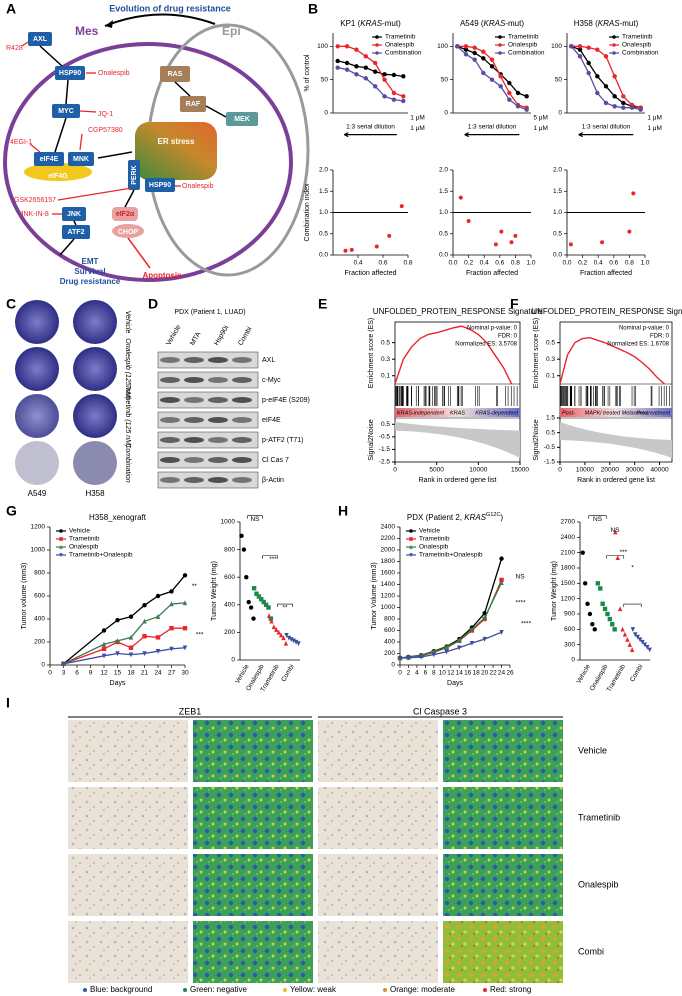 Image resolution: width=682 pixels, height=996 pixels. Describe the element at coordinates (37, 493) in the screenshot. I see `cell-line-label: A549` at that location.